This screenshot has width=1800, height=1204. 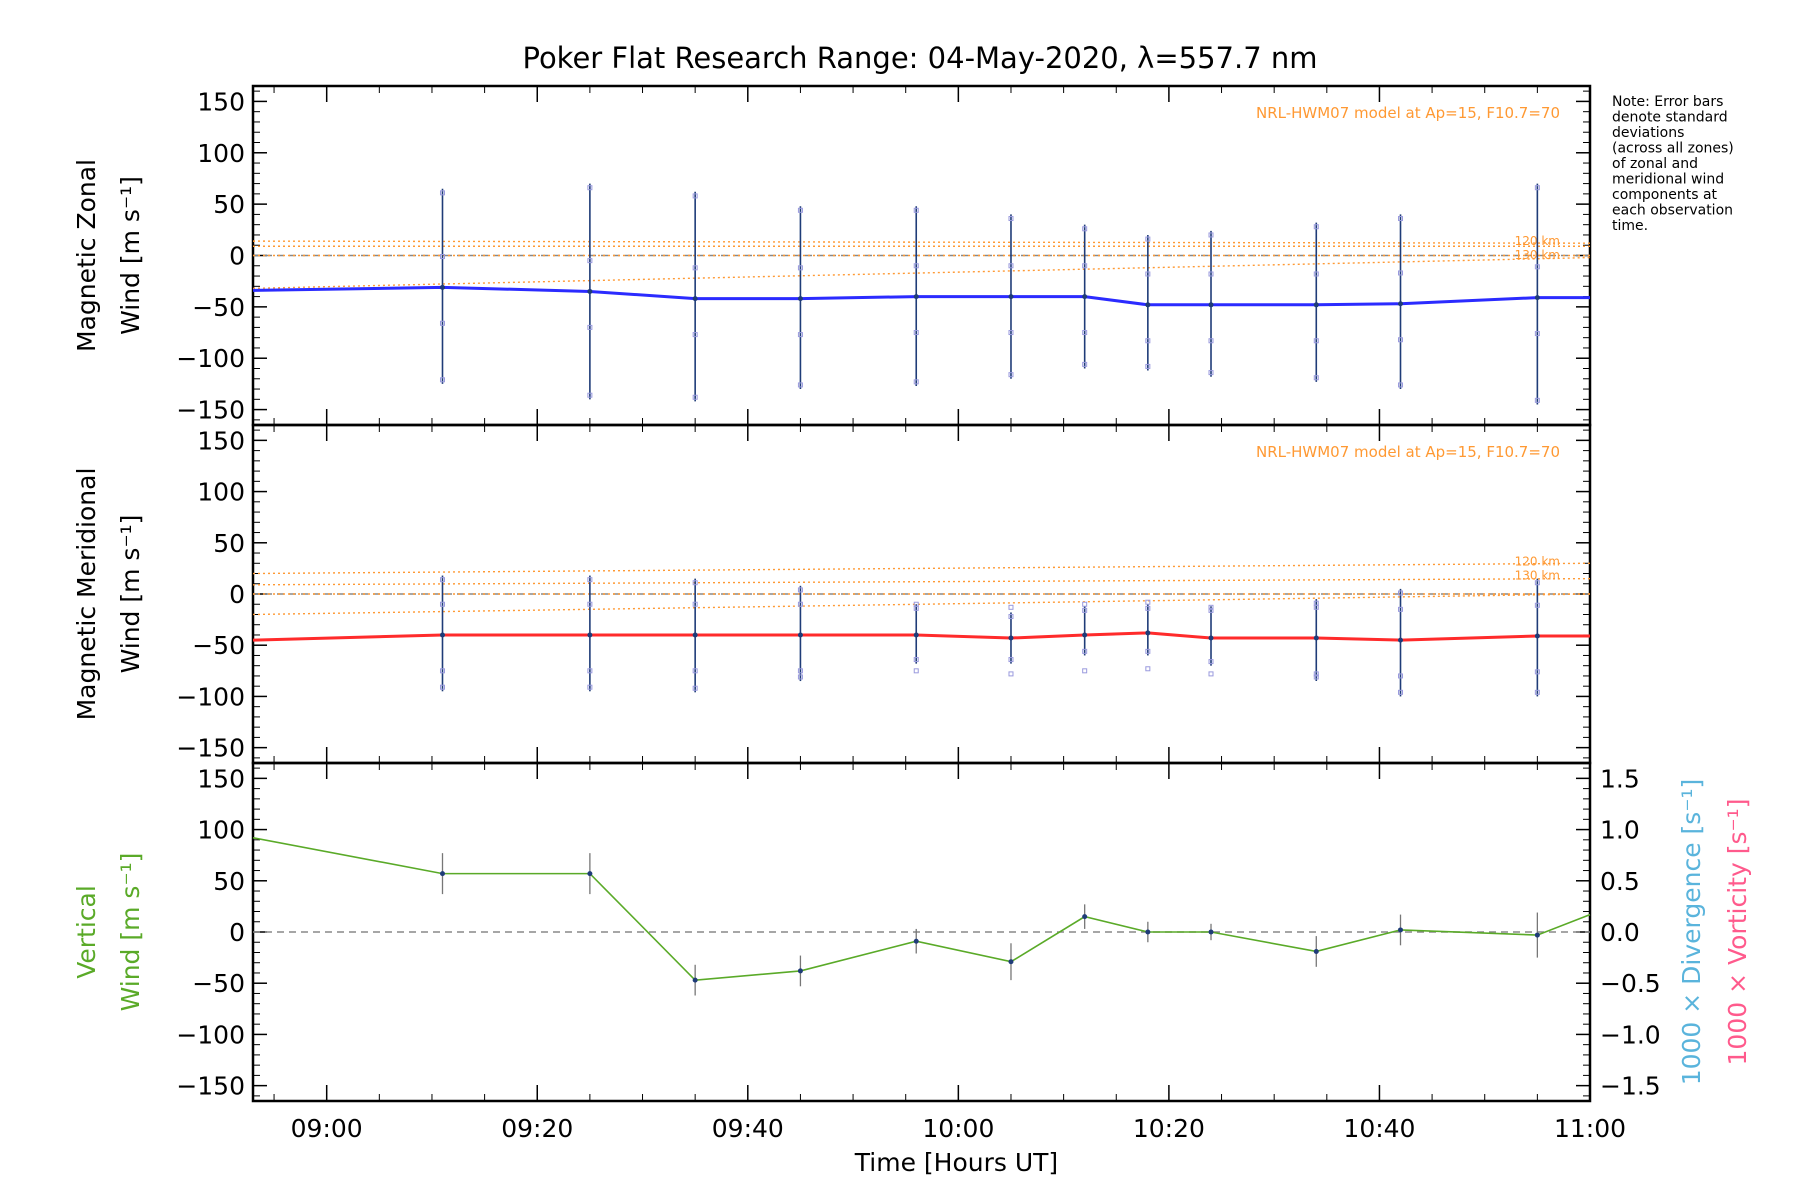 What do you see at coordinates (221, 830) in the screenshot?
I see `y-tick-label: 100` at bounding box center [221, 830].